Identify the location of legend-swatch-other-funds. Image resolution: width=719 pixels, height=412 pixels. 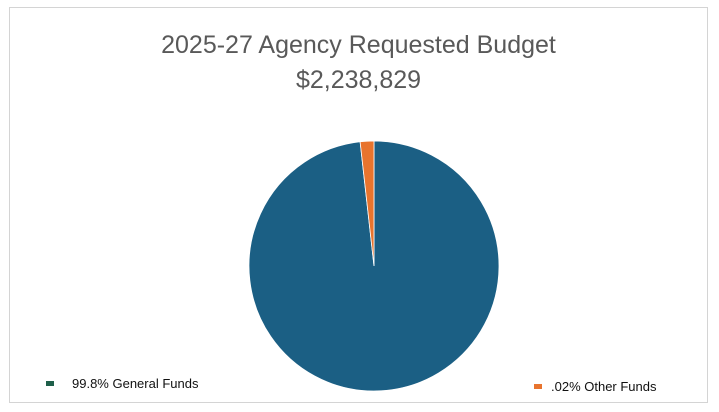
(538, 386).